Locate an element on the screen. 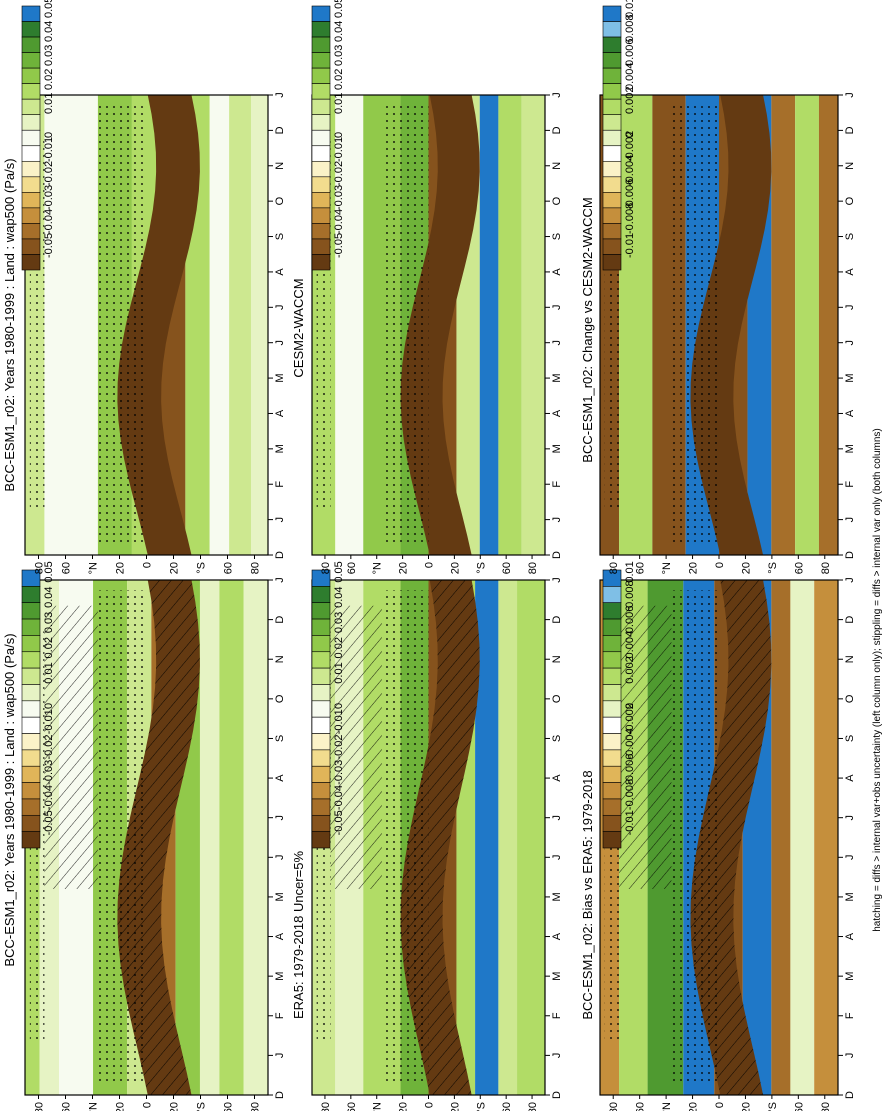  ytick-label-p1-2: °N is located at coordinates (94, 1106).